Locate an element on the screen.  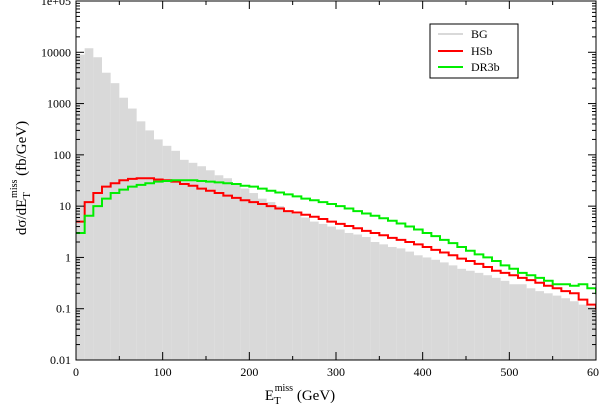
y-tick-label: 10000 is located at coordinates (56, 52).